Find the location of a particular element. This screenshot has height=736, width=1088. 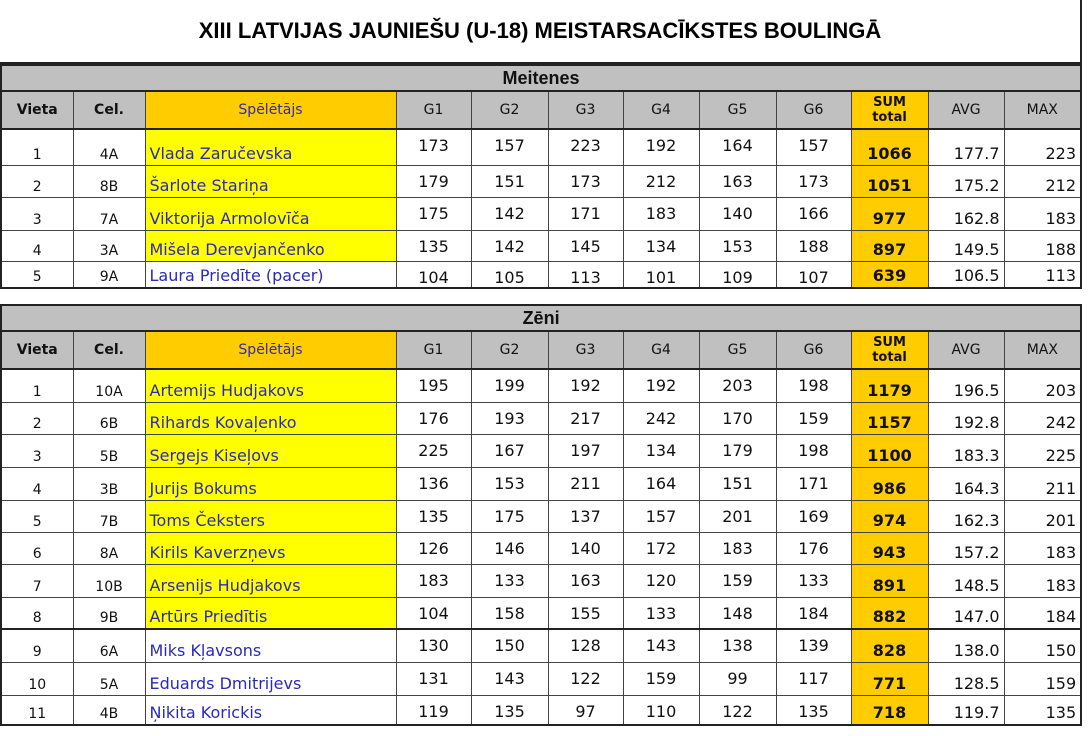

cell-place: 6 is located at coordinates (37, 548).